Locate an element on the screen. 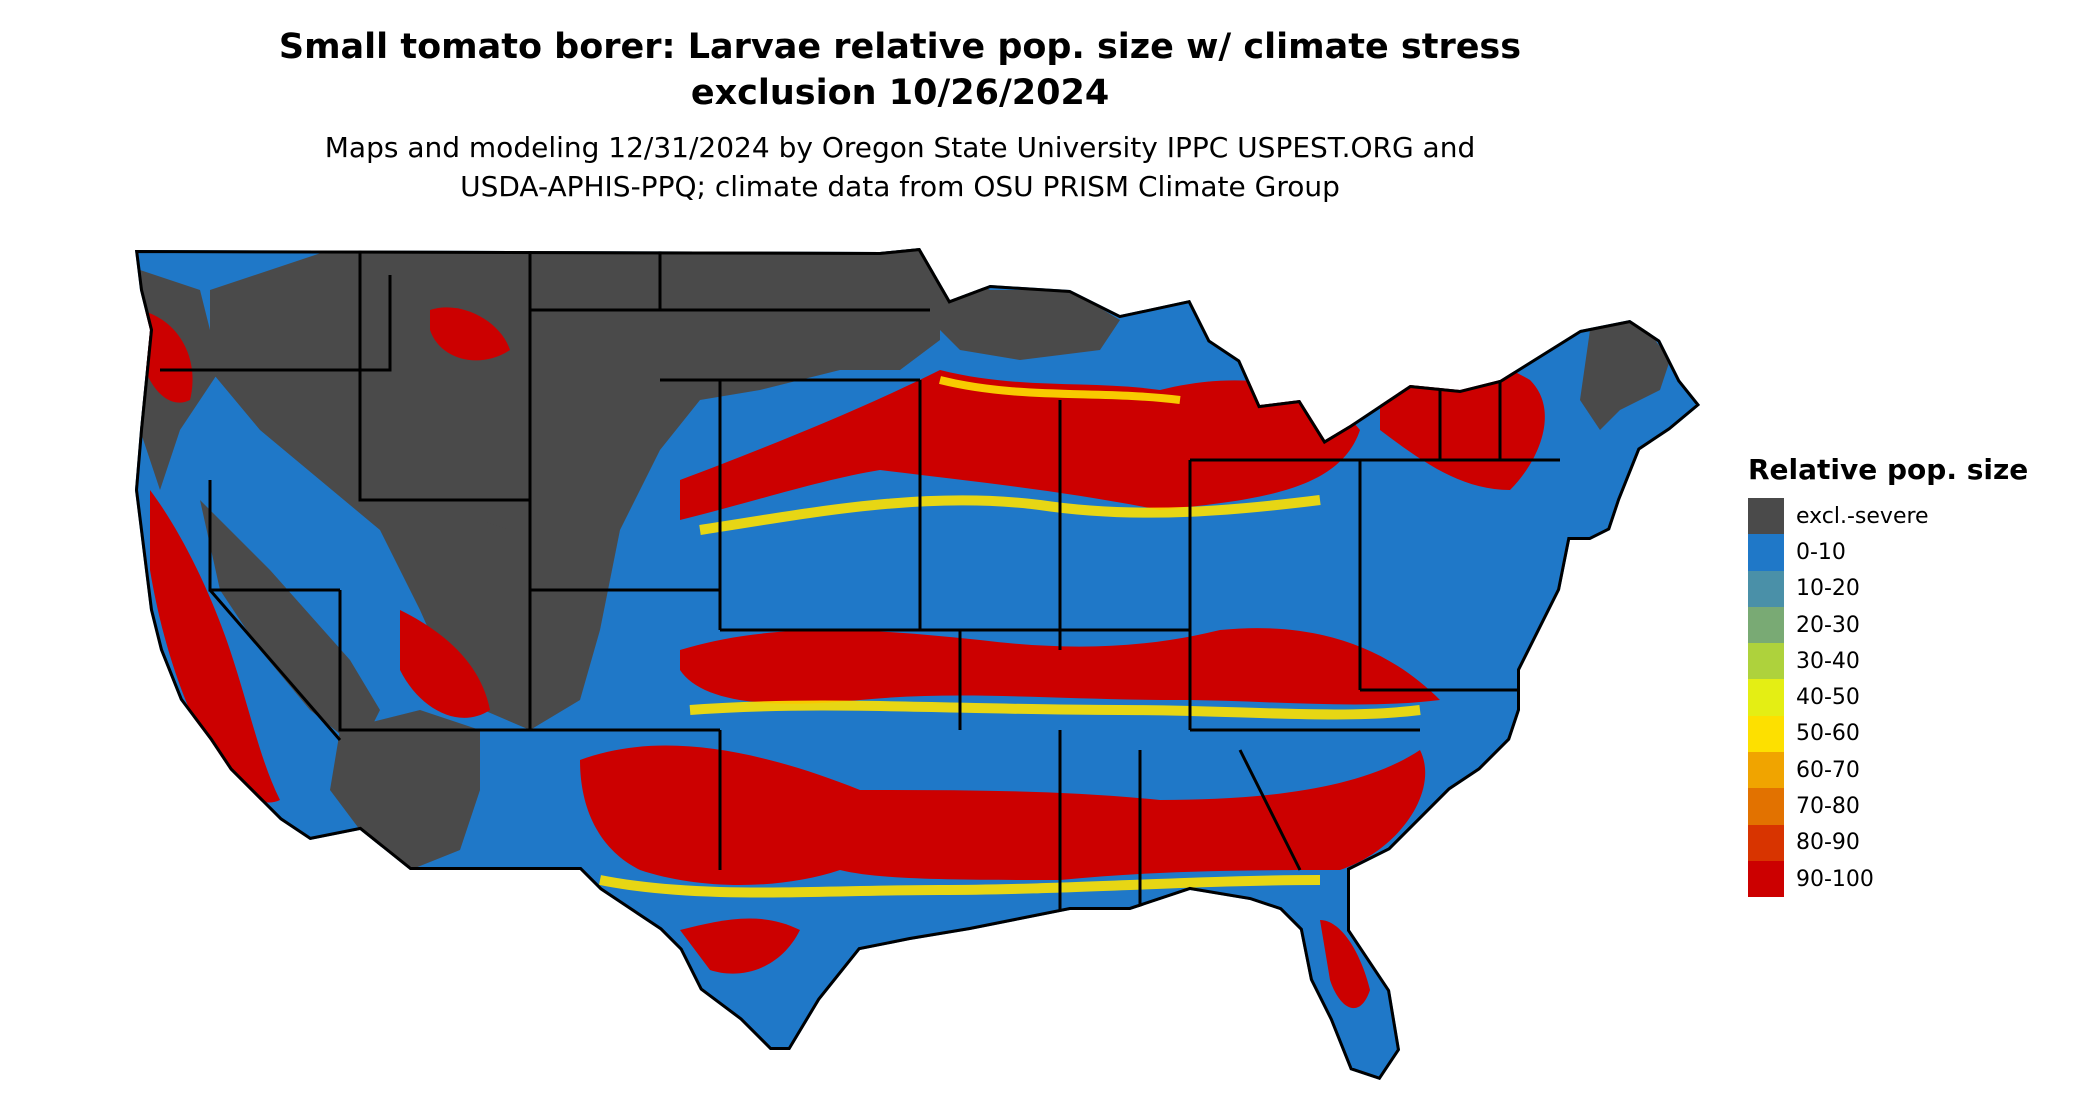 The height and width of the screenshot is (1116, 2100). legend-label: excl.-severe is located at coordinates (1862, 516).